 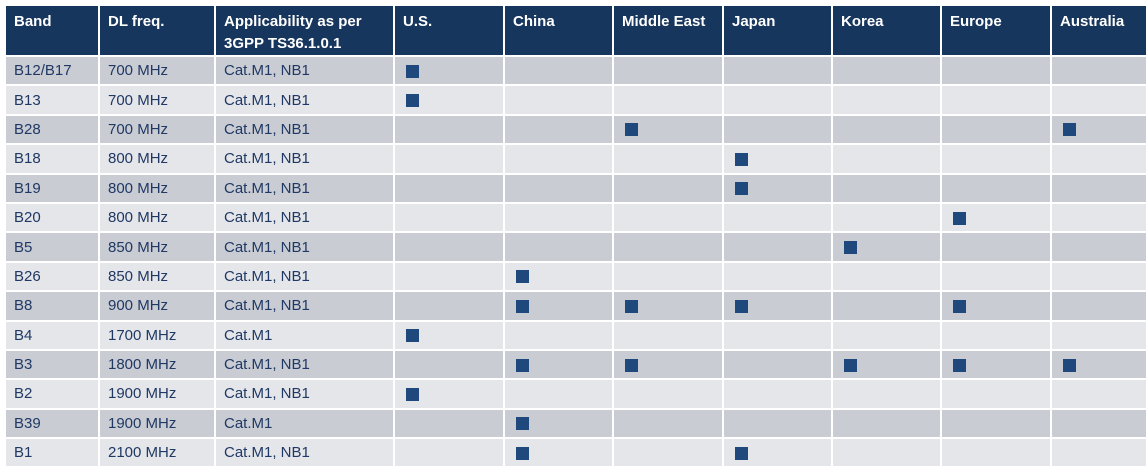 I want to click on table-cell: B39, so click(x=52, y=423).